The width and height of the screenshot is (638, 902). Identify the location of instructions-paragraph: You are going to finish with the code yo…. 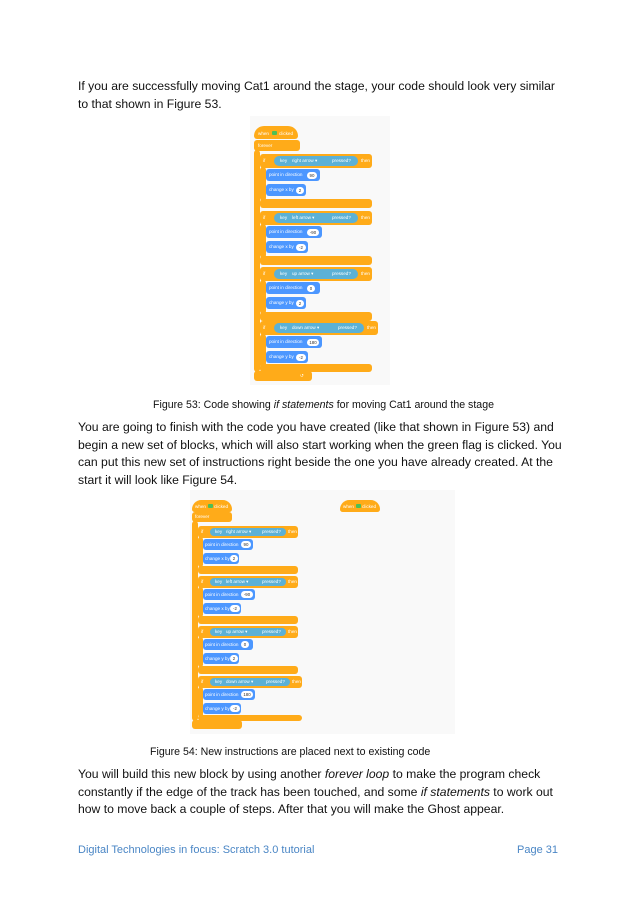
(320, 453).